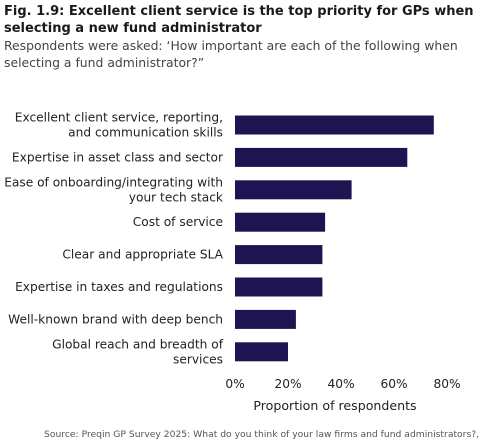  I want to click on category-label-4: Cost of service, so click(178, 222).